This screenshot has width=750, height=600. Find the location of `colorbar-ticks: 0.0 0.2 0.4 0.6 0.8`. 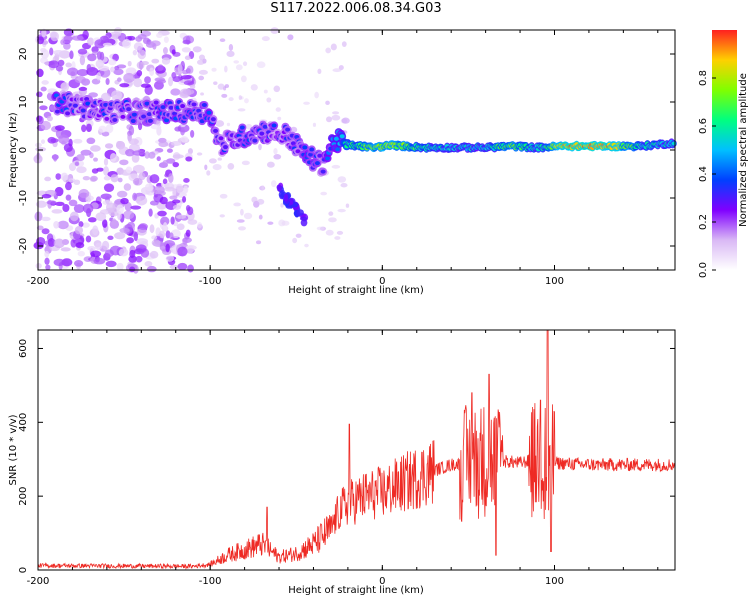

colorbar-ticks: 0.0 0.2 0.4 0.6 0.8 is located at coordinates (707, 174).